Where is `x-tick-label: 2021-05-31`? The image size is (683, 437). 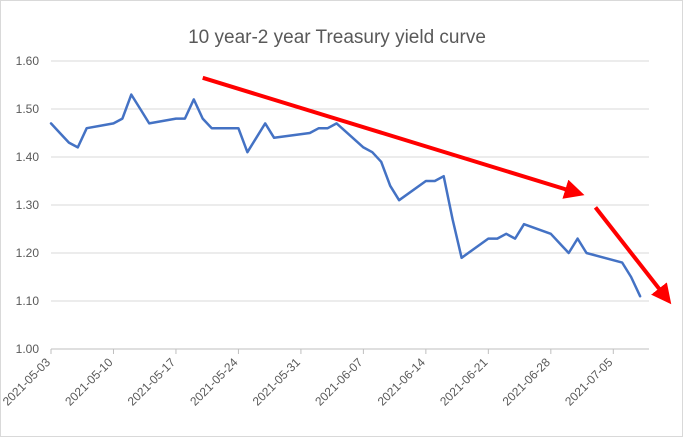 x-tick-label: 2021-05-31 is located at coordinates (277, 382).